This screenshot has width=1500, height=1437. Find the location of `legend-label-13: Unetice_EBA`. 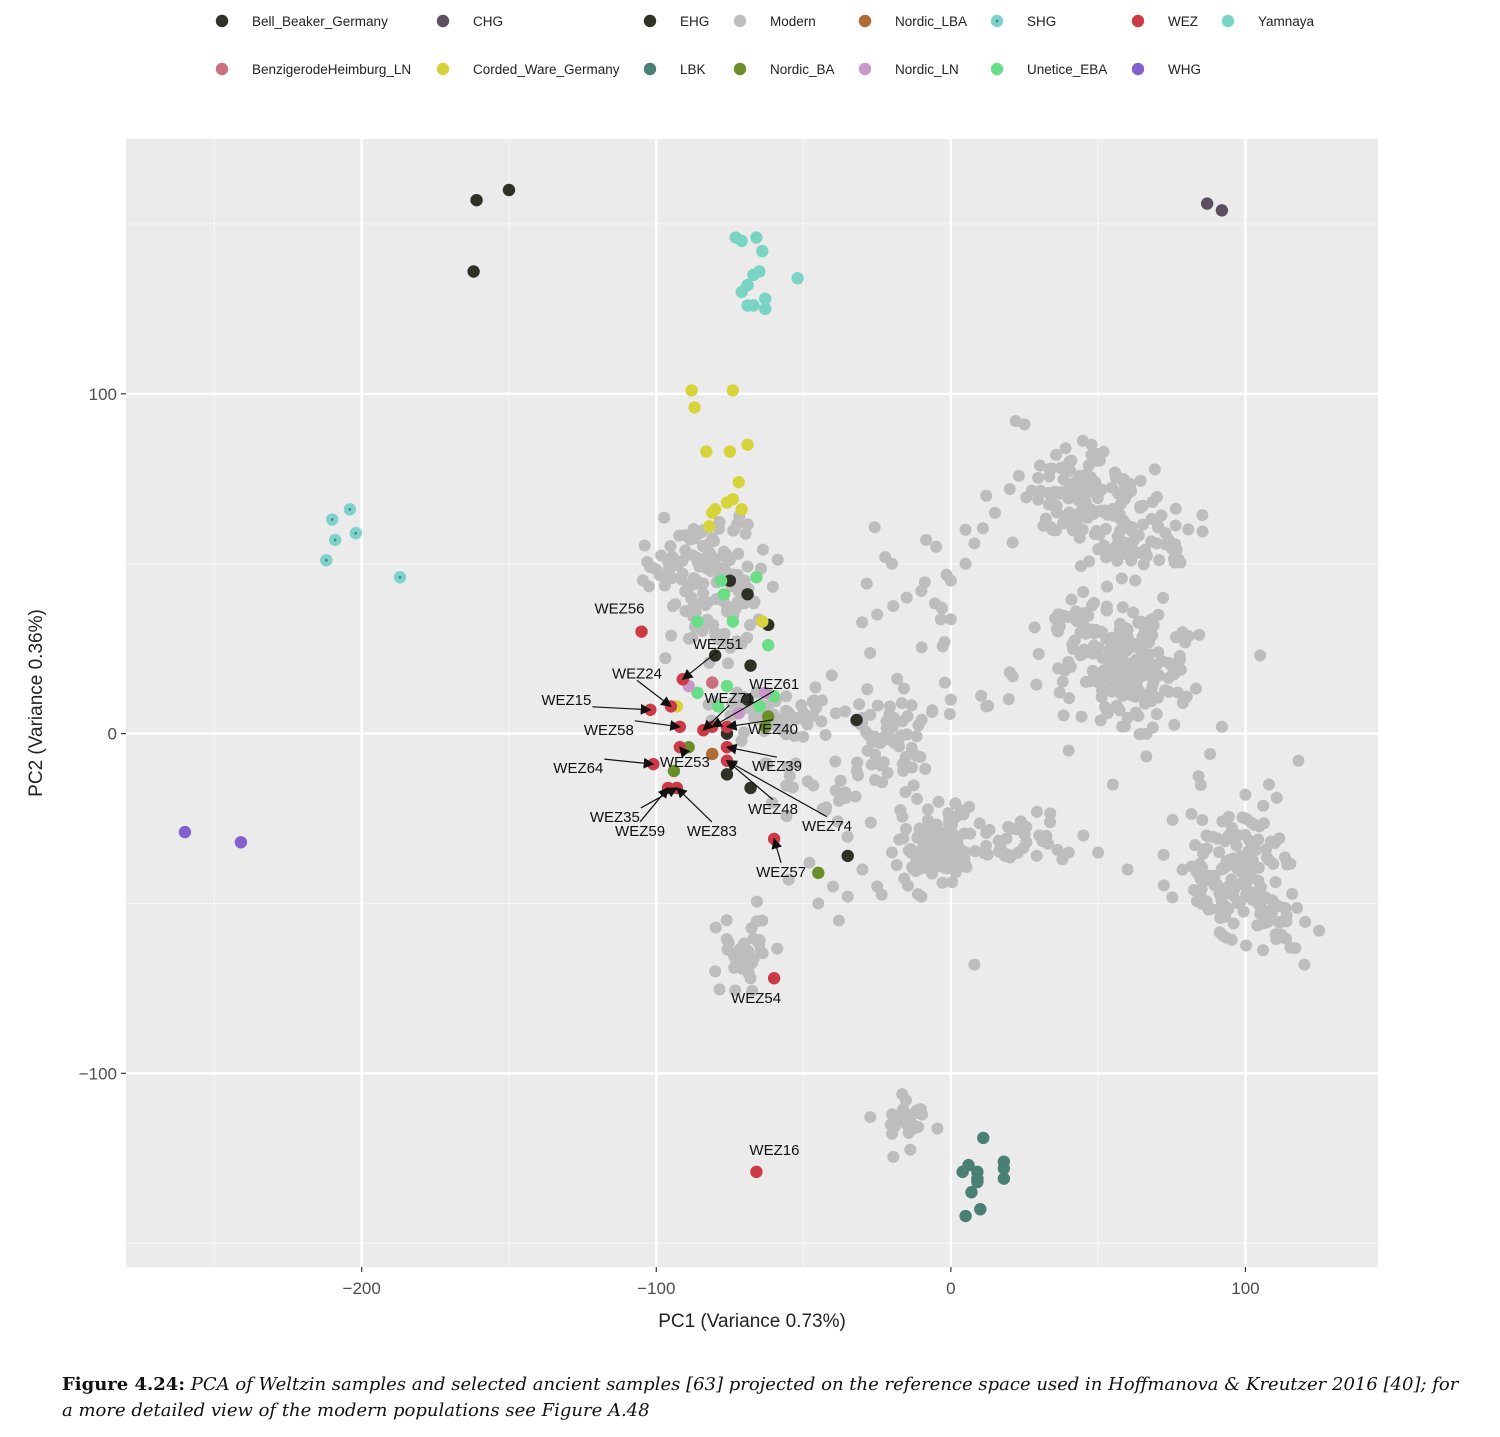

legend-label-13: Unetice_EBA is located at coordinates (1067, 69).